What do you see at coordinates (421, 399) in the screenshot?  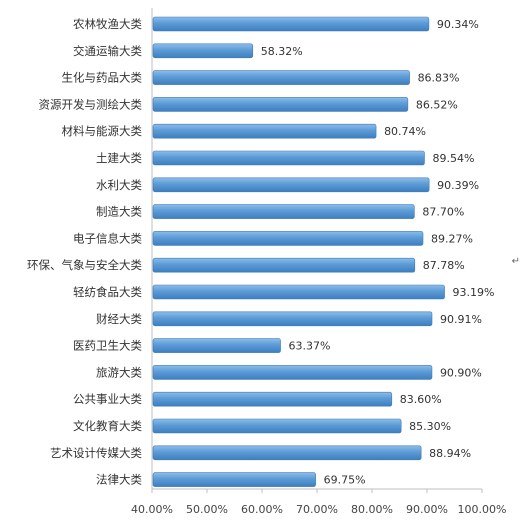 I see `value-label: 83.60%` at bounding box center [421, 399].